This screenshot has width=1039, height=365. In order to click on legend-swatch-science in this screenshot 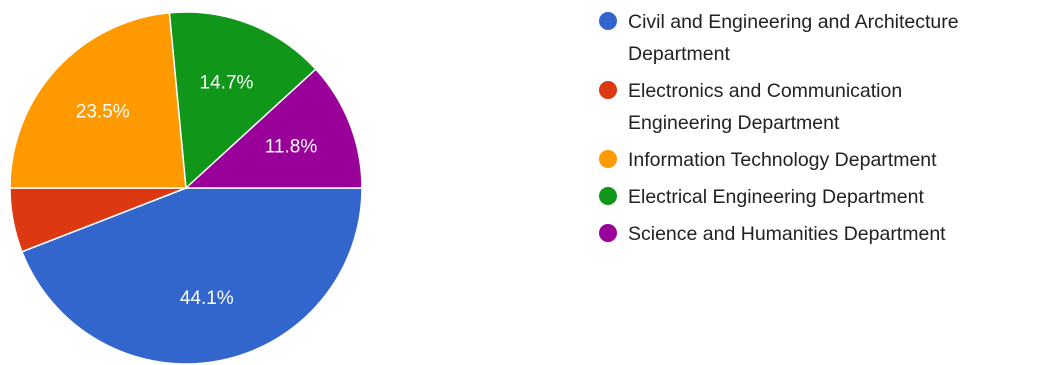, I will do `click(608, 233)`.